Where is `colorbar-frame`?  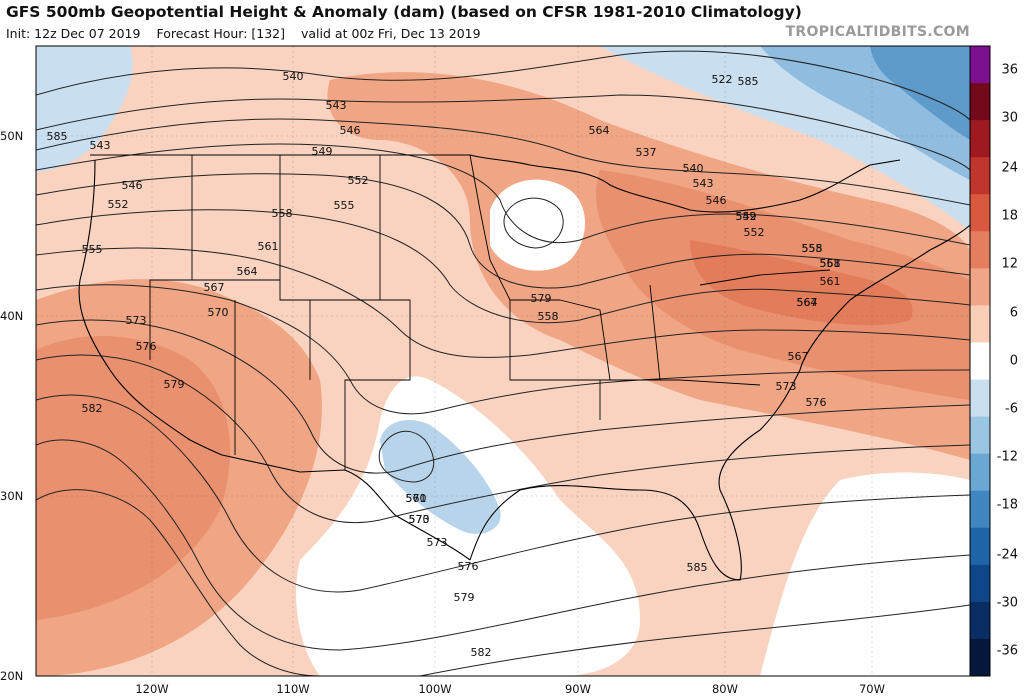
colorbar-frame is located at coordinates (980, 361).